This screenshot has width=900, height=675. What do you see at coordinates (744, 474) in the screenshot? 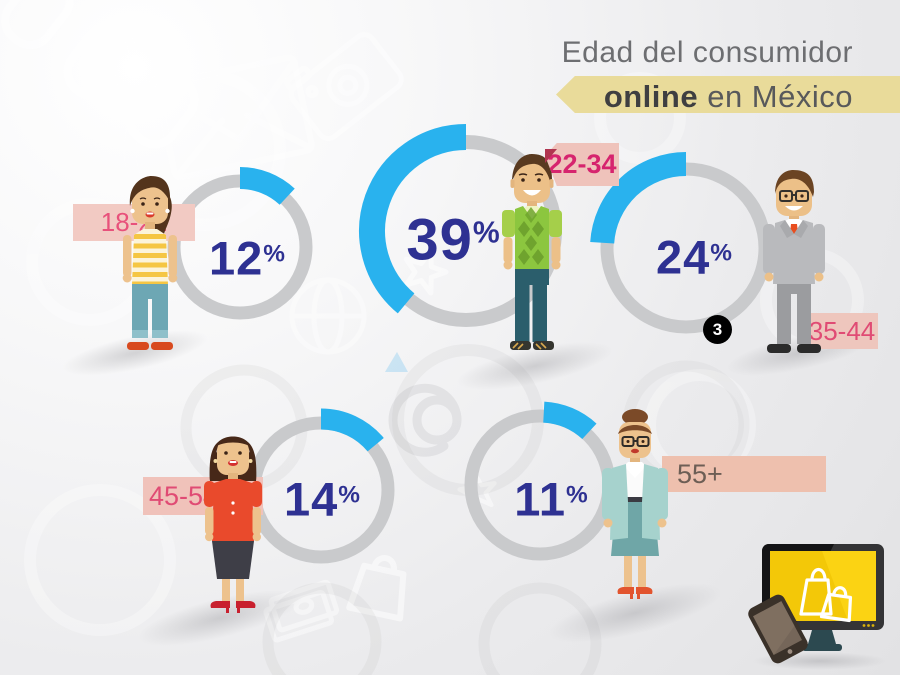
I see `age-tag-55plus: 55+` at bounding box center [744, 474].